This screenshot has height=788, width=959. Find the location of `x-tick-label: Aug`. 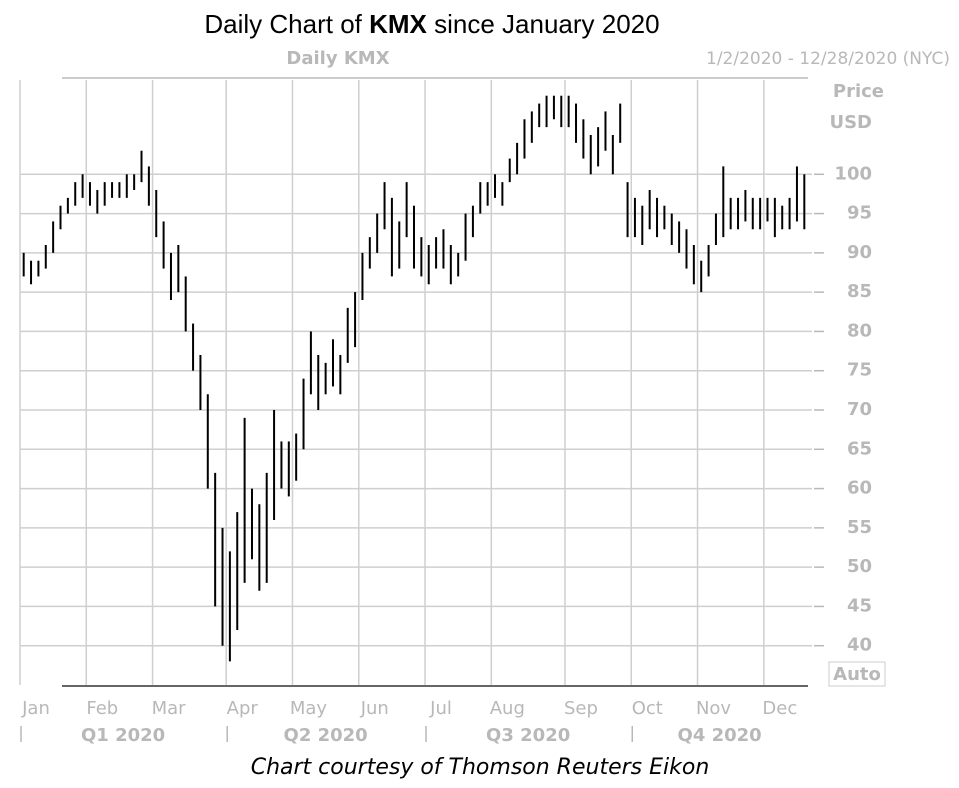

x-tick-label: Aug is located at coordinates (507, 708).